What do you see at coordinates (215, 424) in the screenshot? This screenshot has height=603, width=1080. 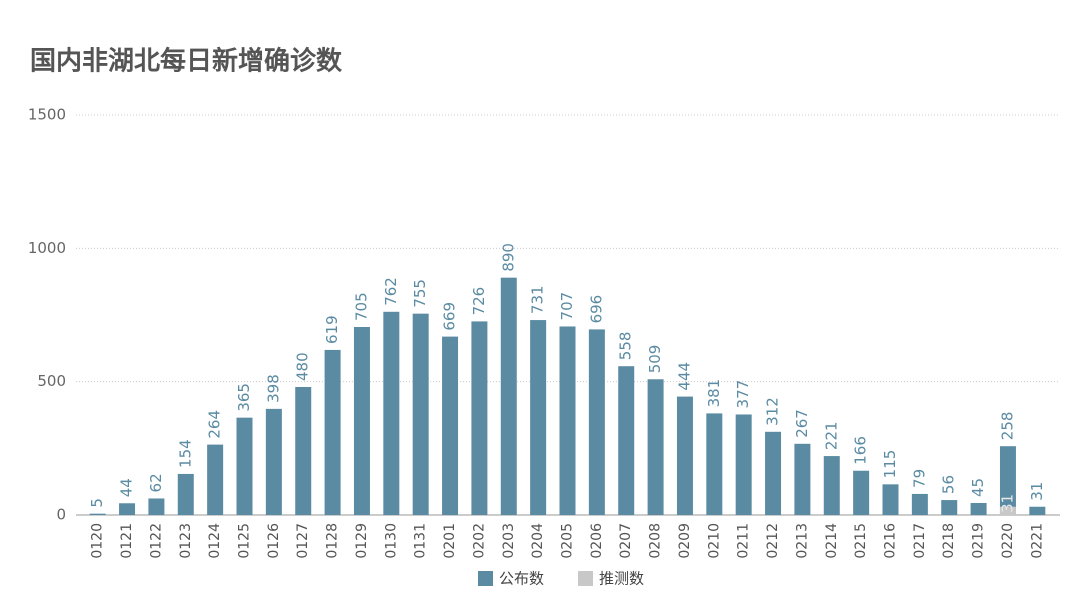 I see `data-label: 264` at bounding box center [215, 424].